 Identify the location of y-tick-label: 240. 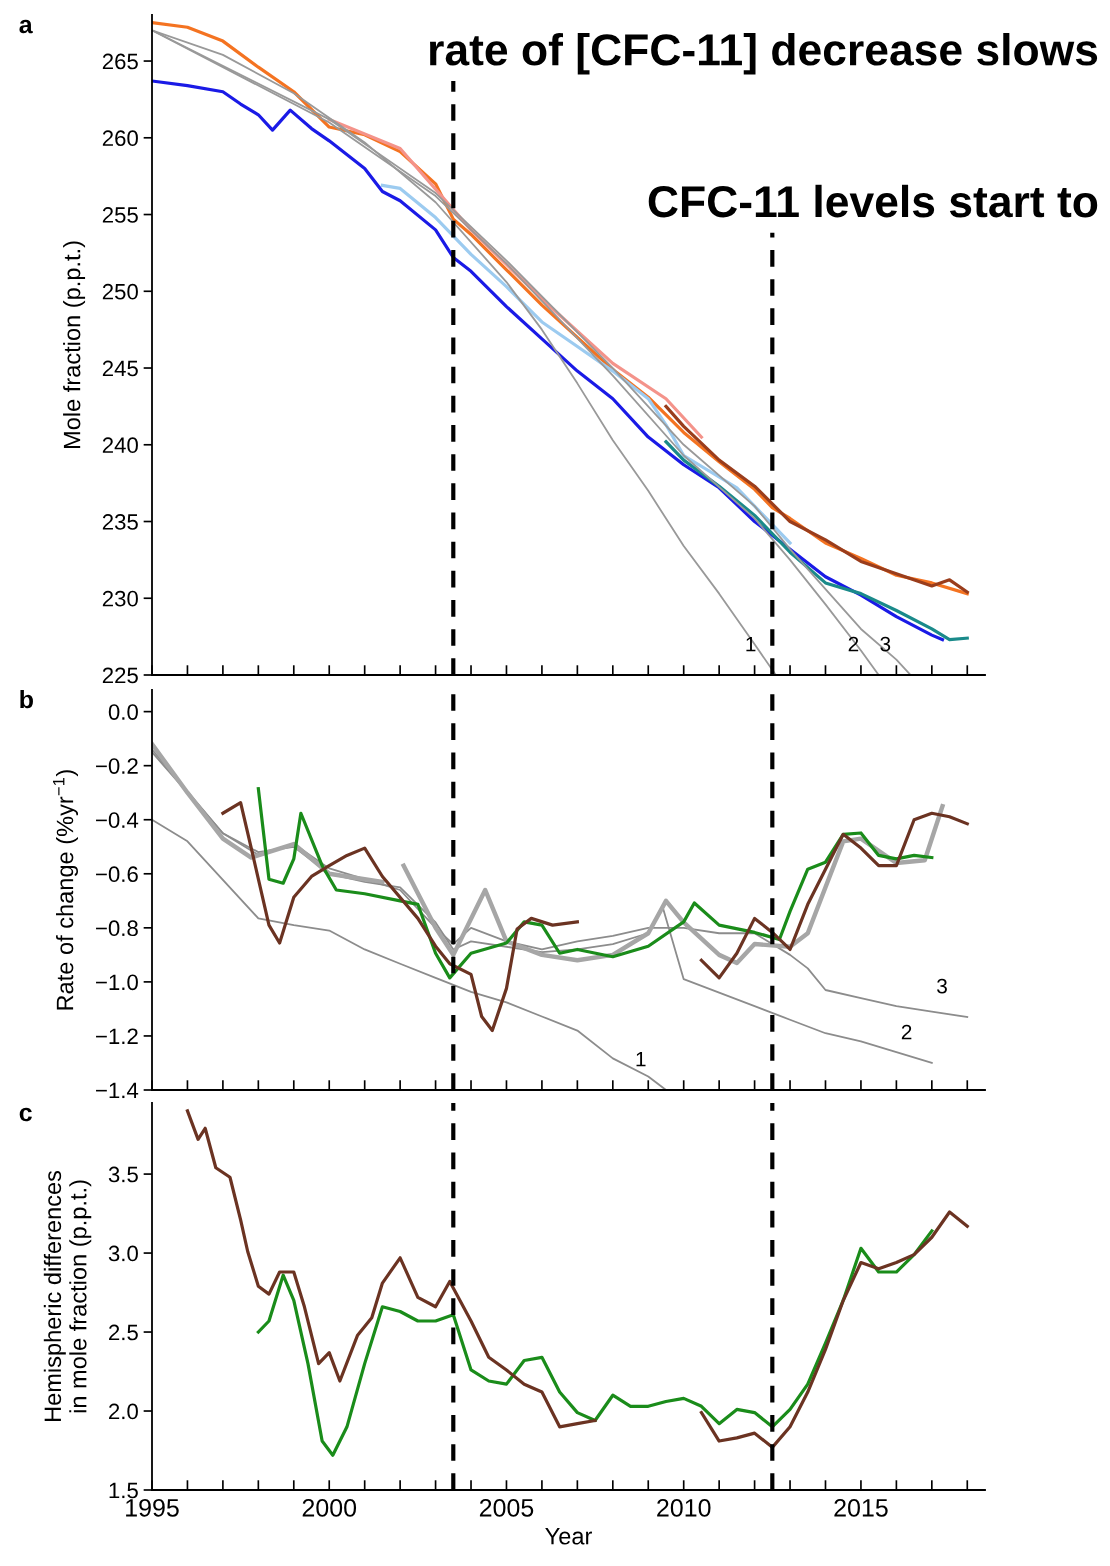
(120, 445).